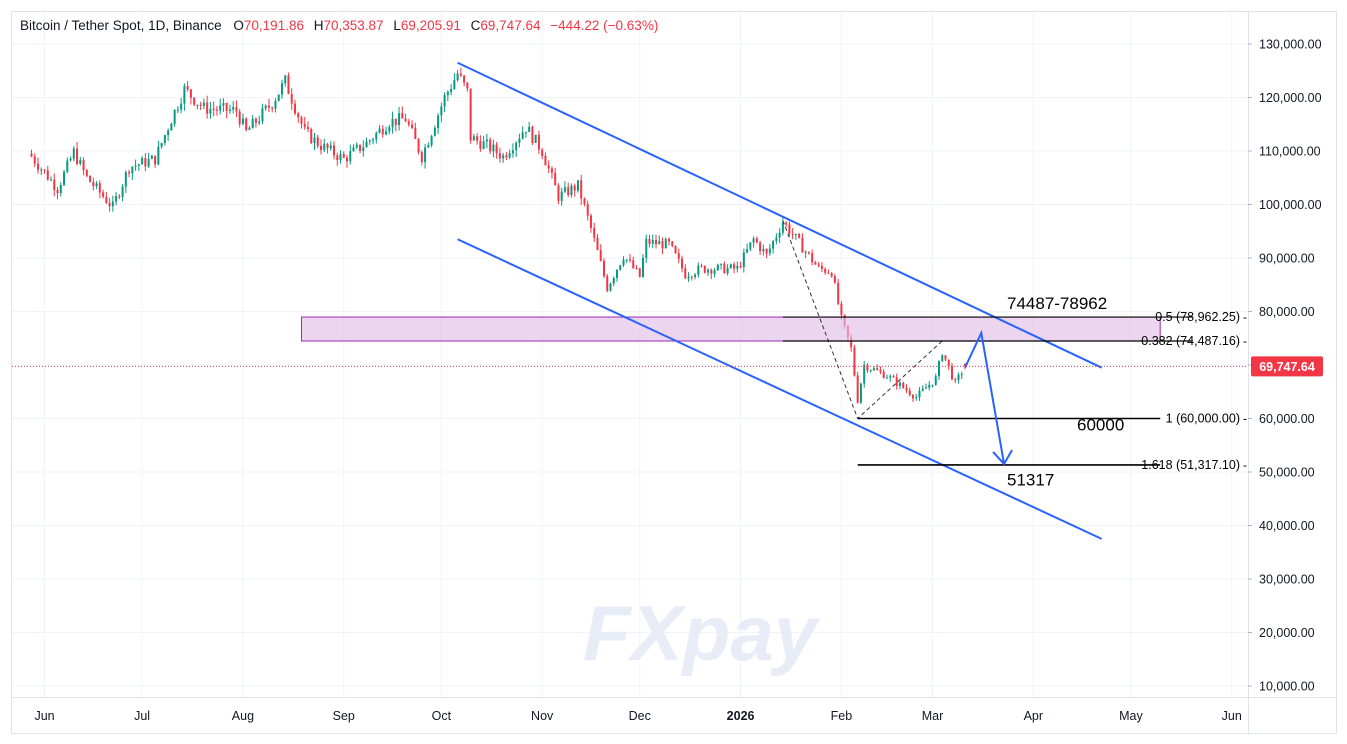 The height and width of the screenshot is (744, 1347). Describe the element at coordinates (1131, 716) in the screenshot. I see `time-axis-label: May` at that location.